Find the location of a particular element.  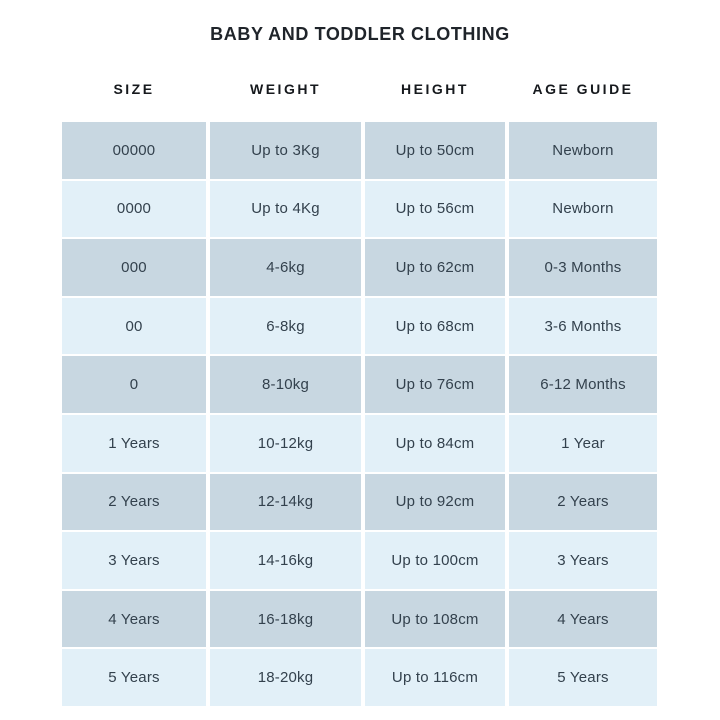

cell-height: Up to 92cm is located at coordinates (435, 502).